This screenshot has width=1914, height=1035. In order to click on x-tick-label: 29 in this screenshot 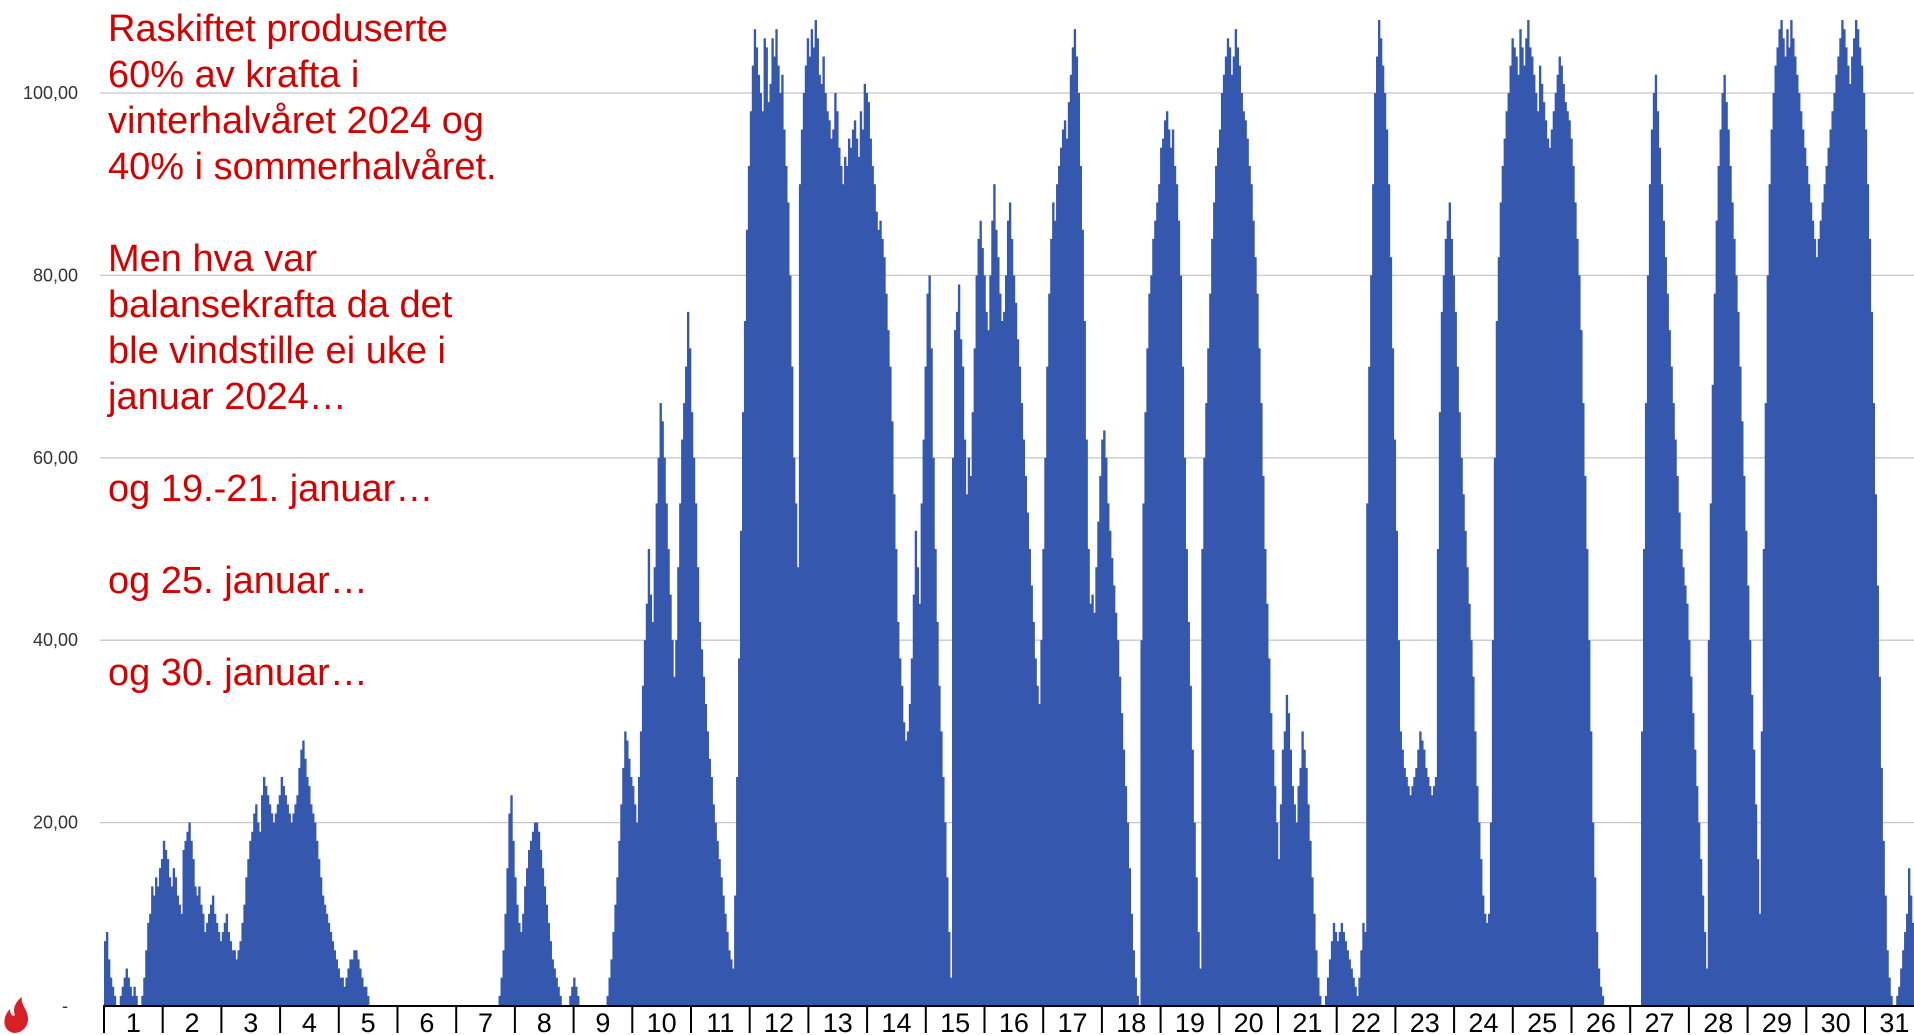, I will do `click(1777, 1020)`.